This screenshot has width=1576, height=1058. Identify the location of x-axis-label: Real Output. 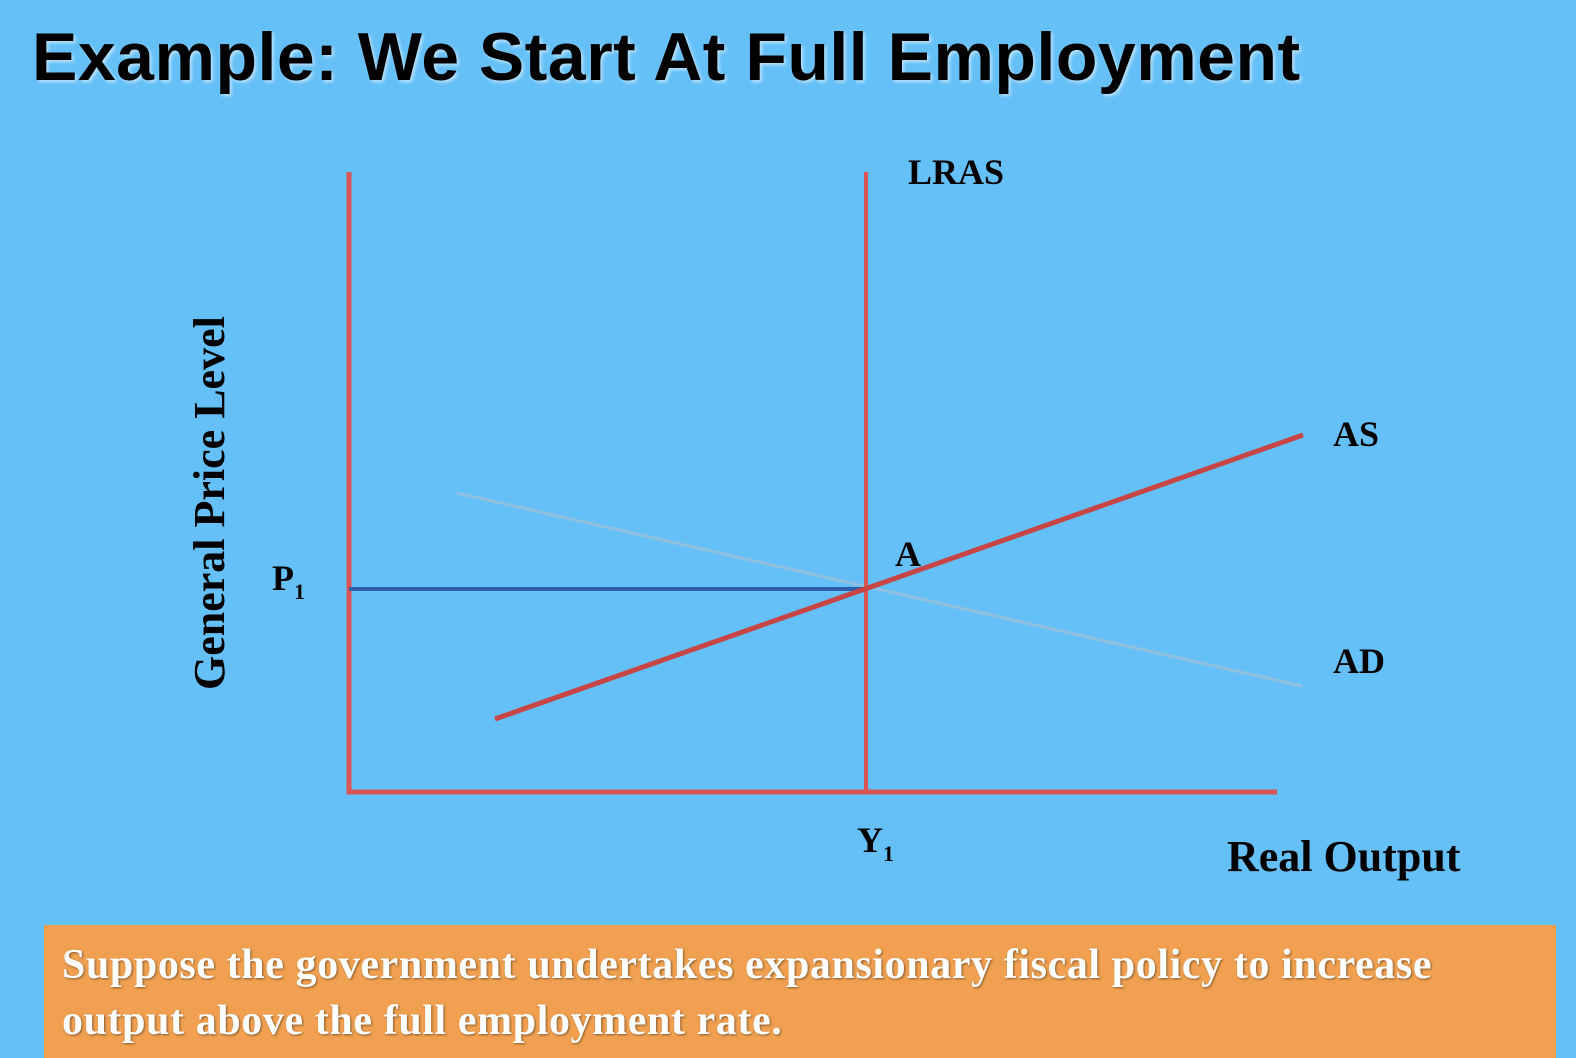
(1344, 856).